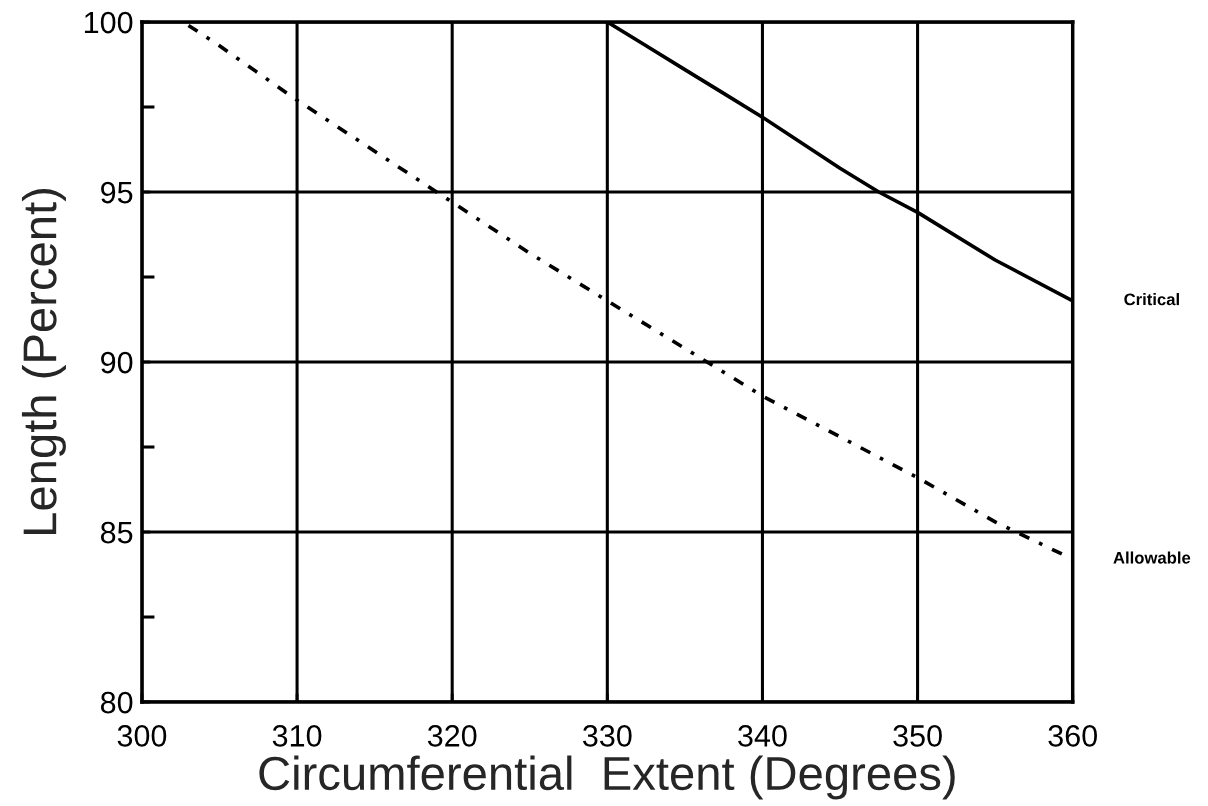  Describe the element at coordinates (43, 361) in the screenshot. I see `y-axis-title: Length (Percent)` at that location.